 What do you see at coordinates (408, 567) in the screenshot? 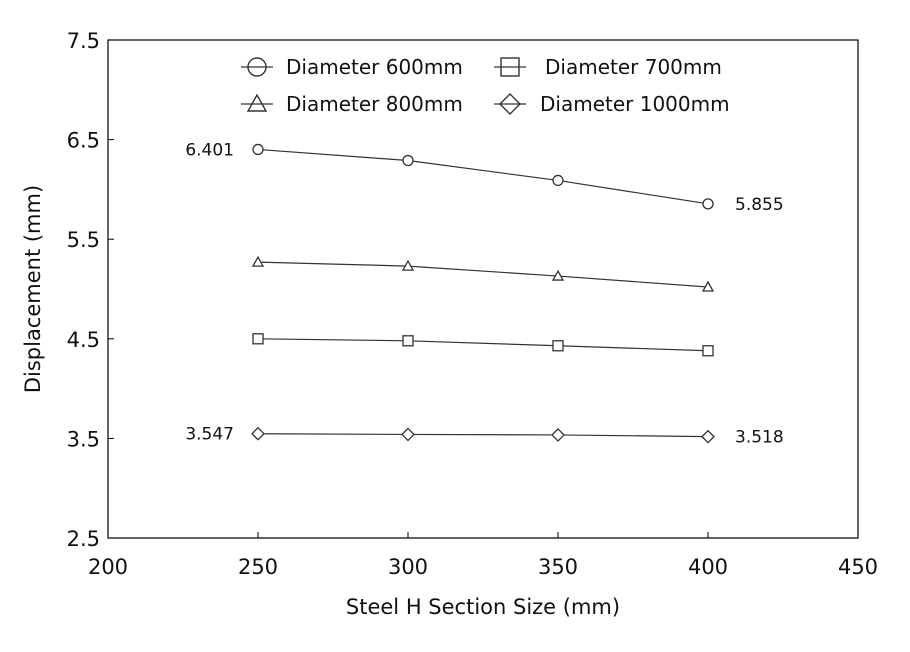
I see `x-tick-label: 300` at bounding box center [408, 567].